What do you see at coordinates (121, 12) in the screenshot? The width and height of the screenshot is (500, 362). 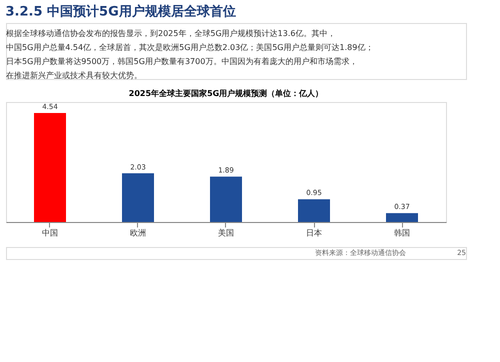 I see `chart-title: 3.2.5 中国预计5G用户规模居全球首位` at bounding box center [121, 12].